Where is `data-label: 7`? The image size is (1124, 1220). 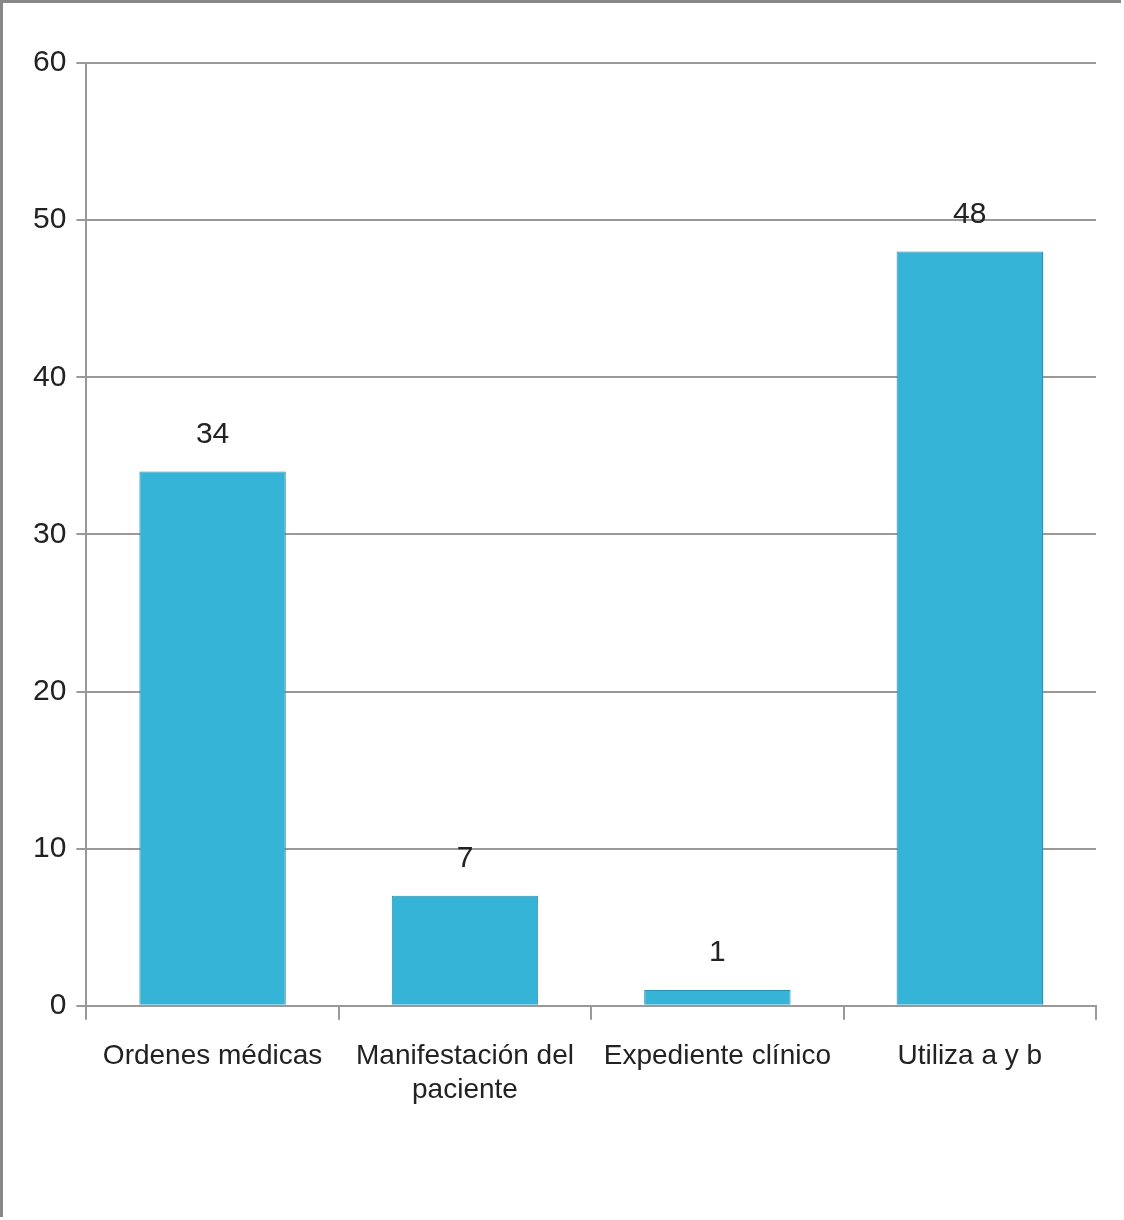
data-label: 7 is located at coordinates (465, 857).